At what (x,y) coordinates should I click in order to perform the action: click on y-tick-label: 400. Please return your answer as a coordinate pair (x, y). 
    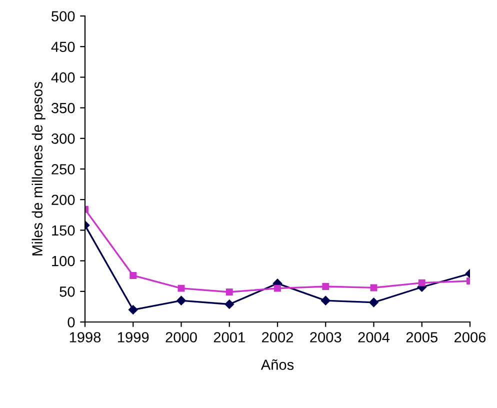
    Looking at the image, I should click on (63, 77).